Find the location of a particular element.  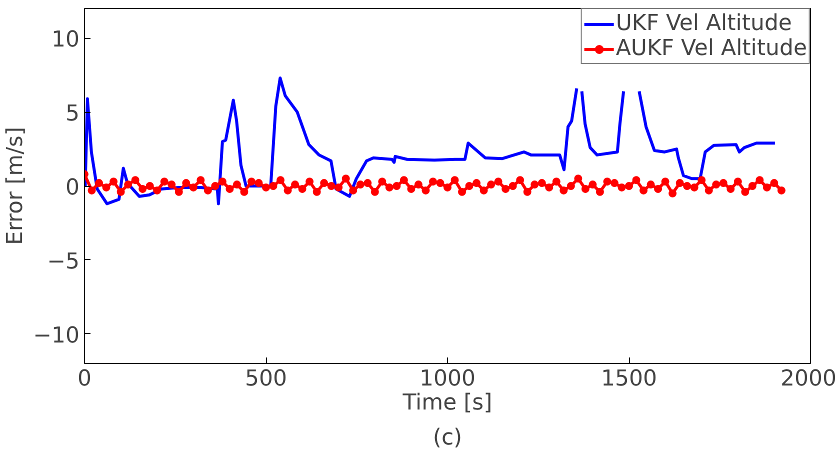

y-tick-label: 10 is located at coordinates (66, 40).